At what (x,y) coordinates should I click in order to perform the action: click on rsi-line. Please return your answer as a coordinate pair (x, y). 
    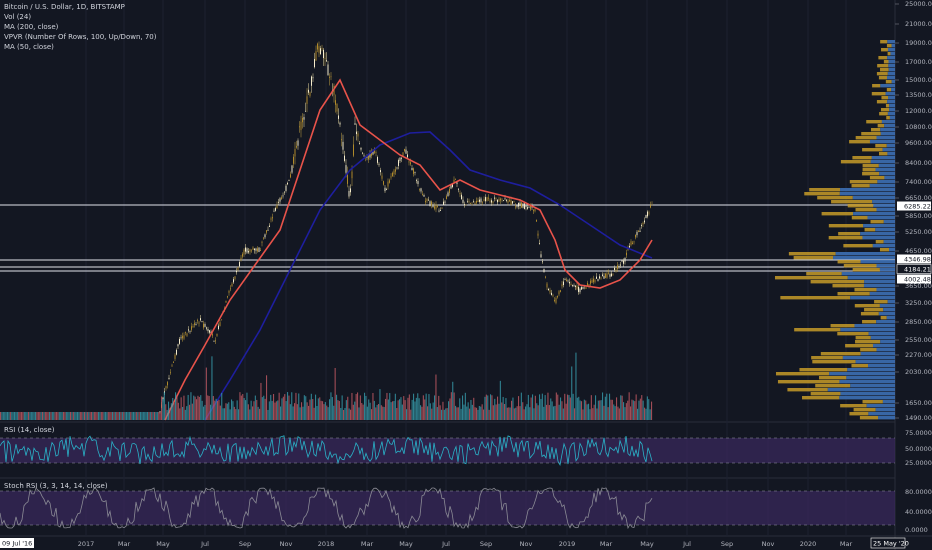
    Looking at the image, I should click on (326, 451).